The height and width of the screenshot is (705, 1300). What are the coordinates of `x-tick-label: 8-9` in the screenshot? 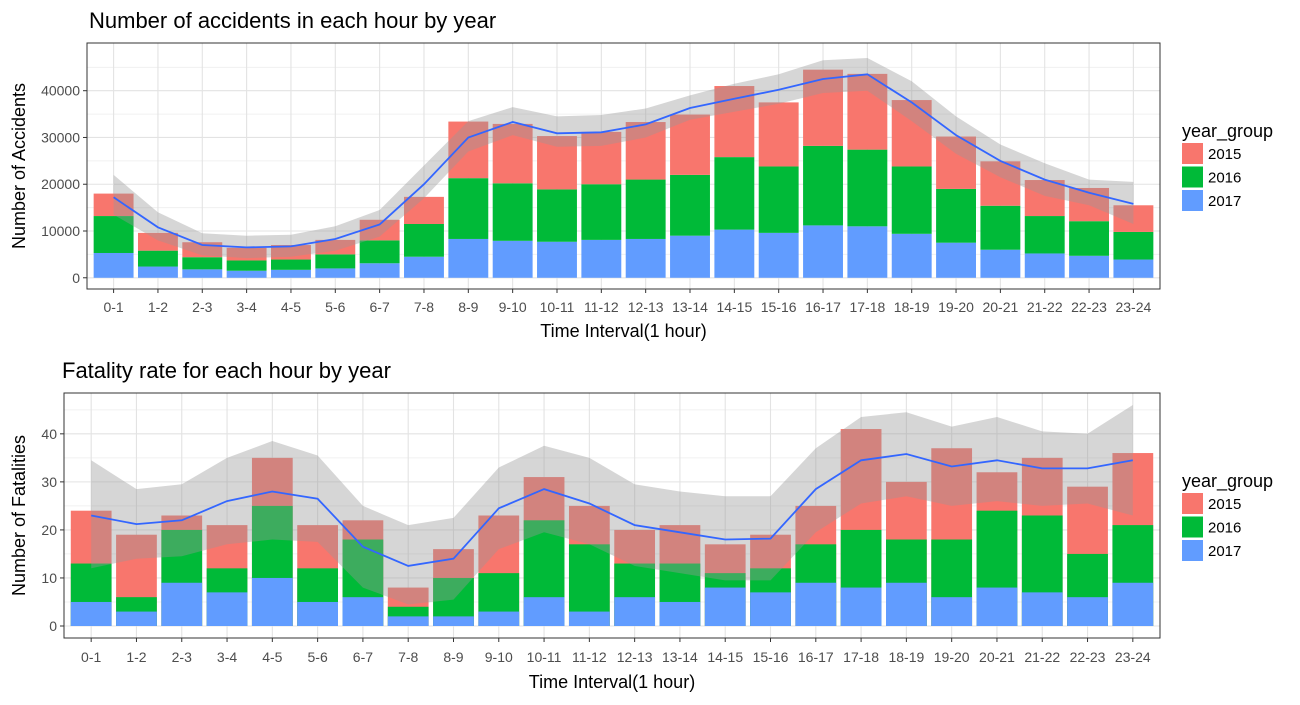 It's located at (453, 657).